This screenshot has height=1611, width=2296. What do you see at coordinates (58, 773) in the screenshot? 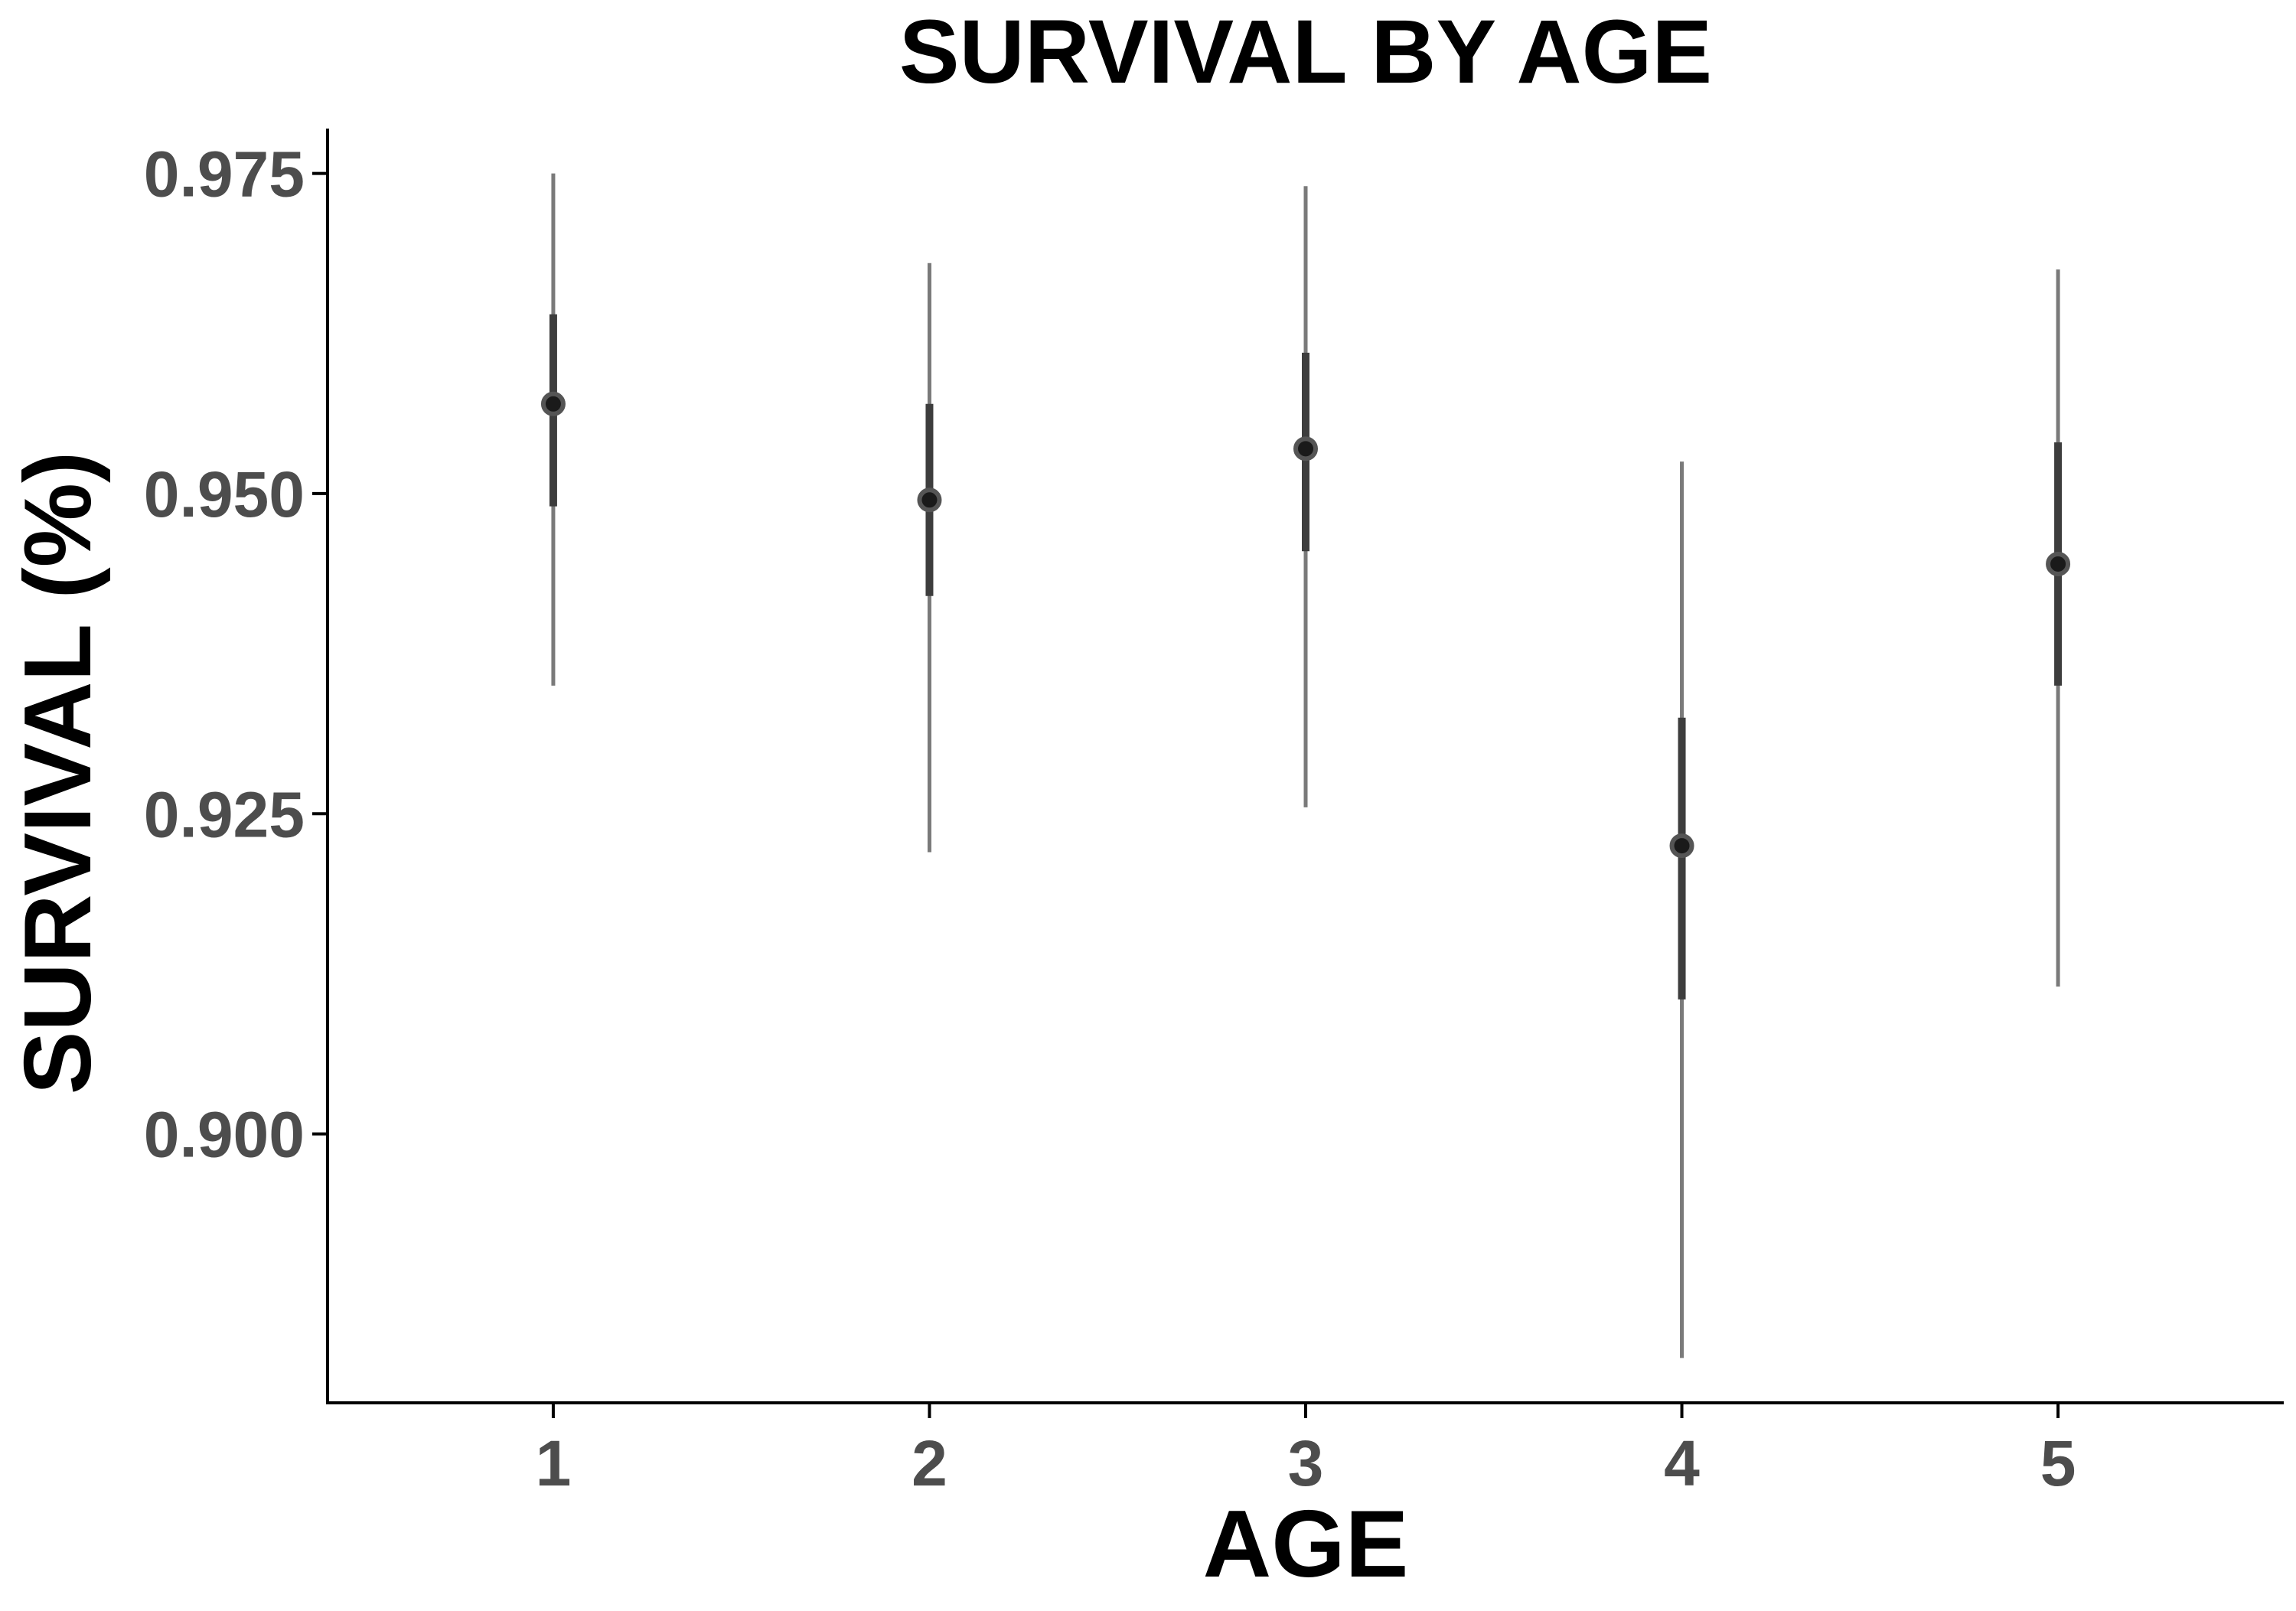
I see `y-axis-label: SURVIVAL (%)` at bounding box center [58, 773].